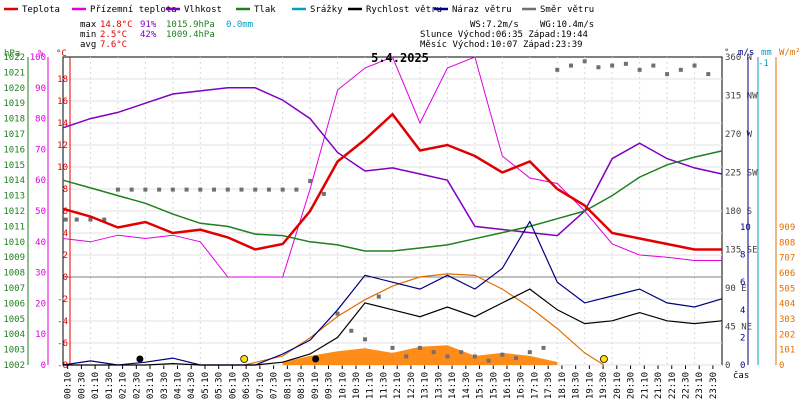 The height and width of the screenshot is (400, 800). I want to click on x-tick-label: 03:30, so click(165, 385).